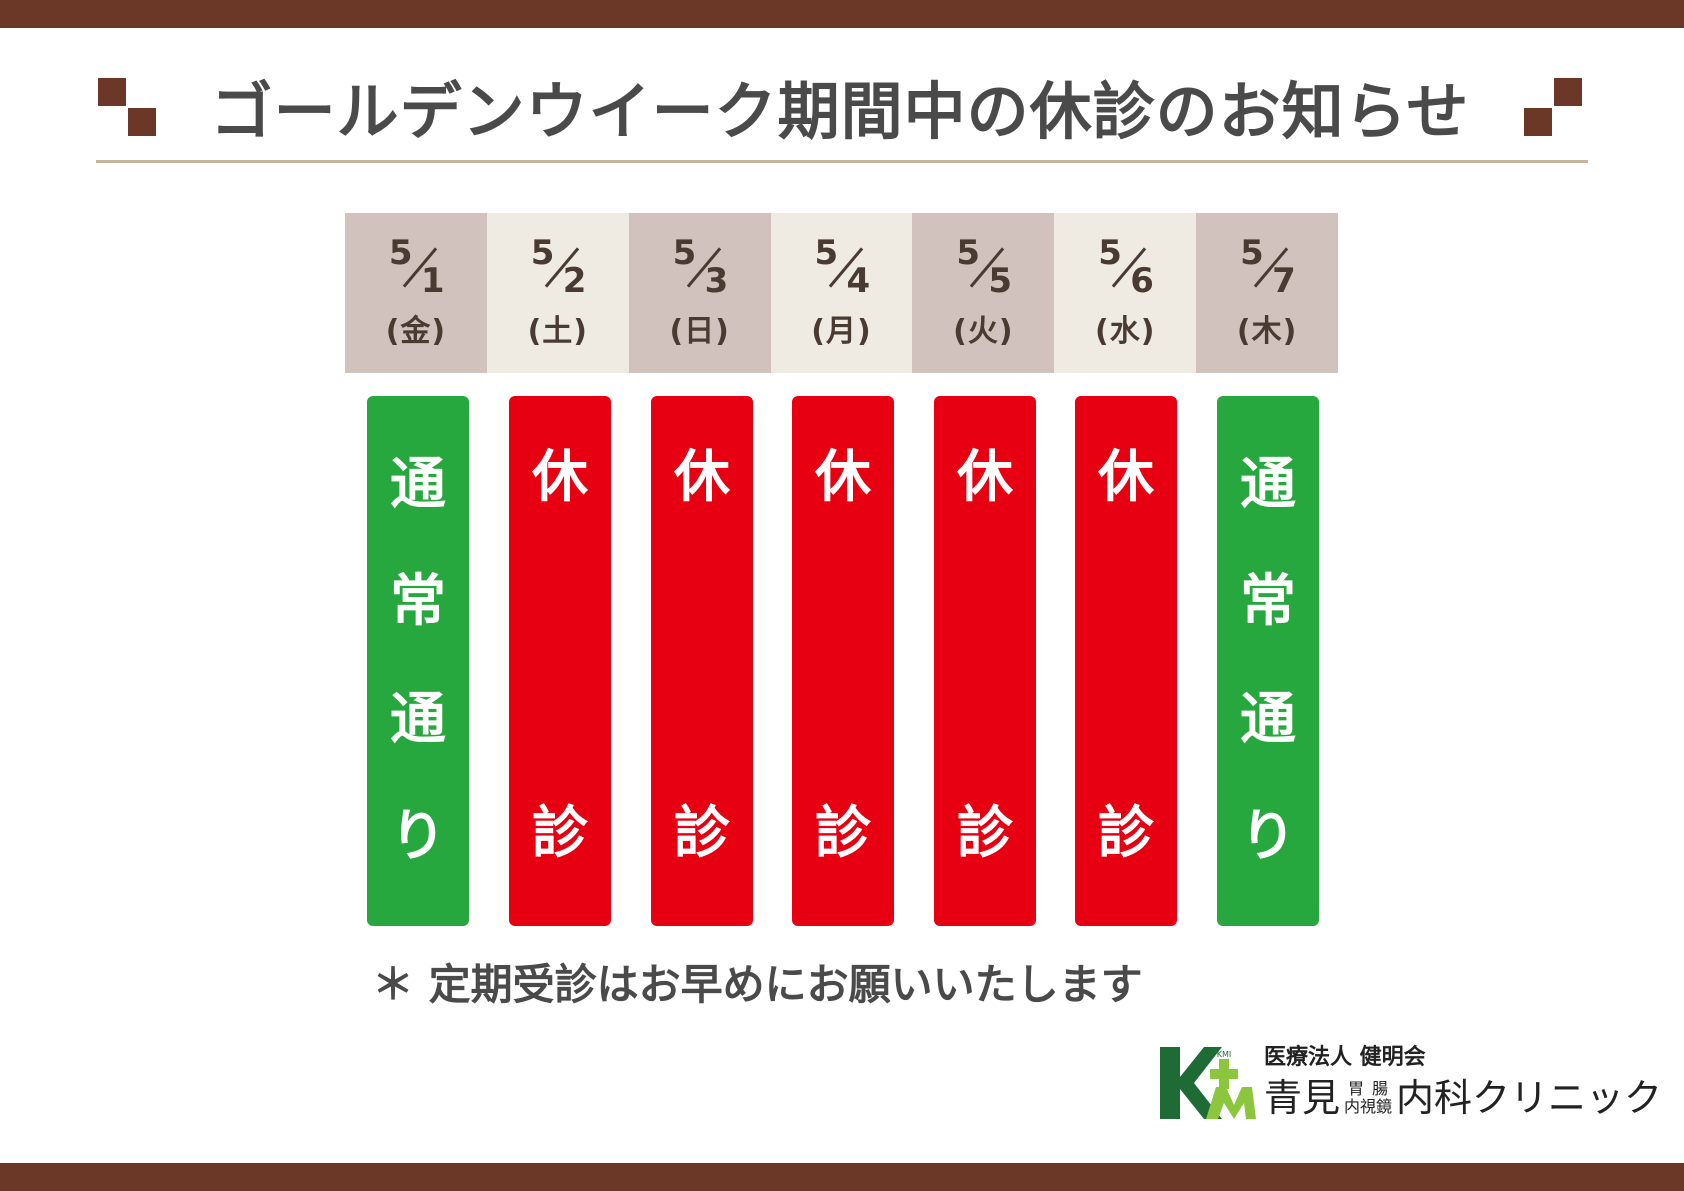 Image resolution: width=1684 pixels, height=1191 pixels. Describe the element at coordinates (416, 268) in the screenshot. I see `date-fraction: 5 1` at that location.